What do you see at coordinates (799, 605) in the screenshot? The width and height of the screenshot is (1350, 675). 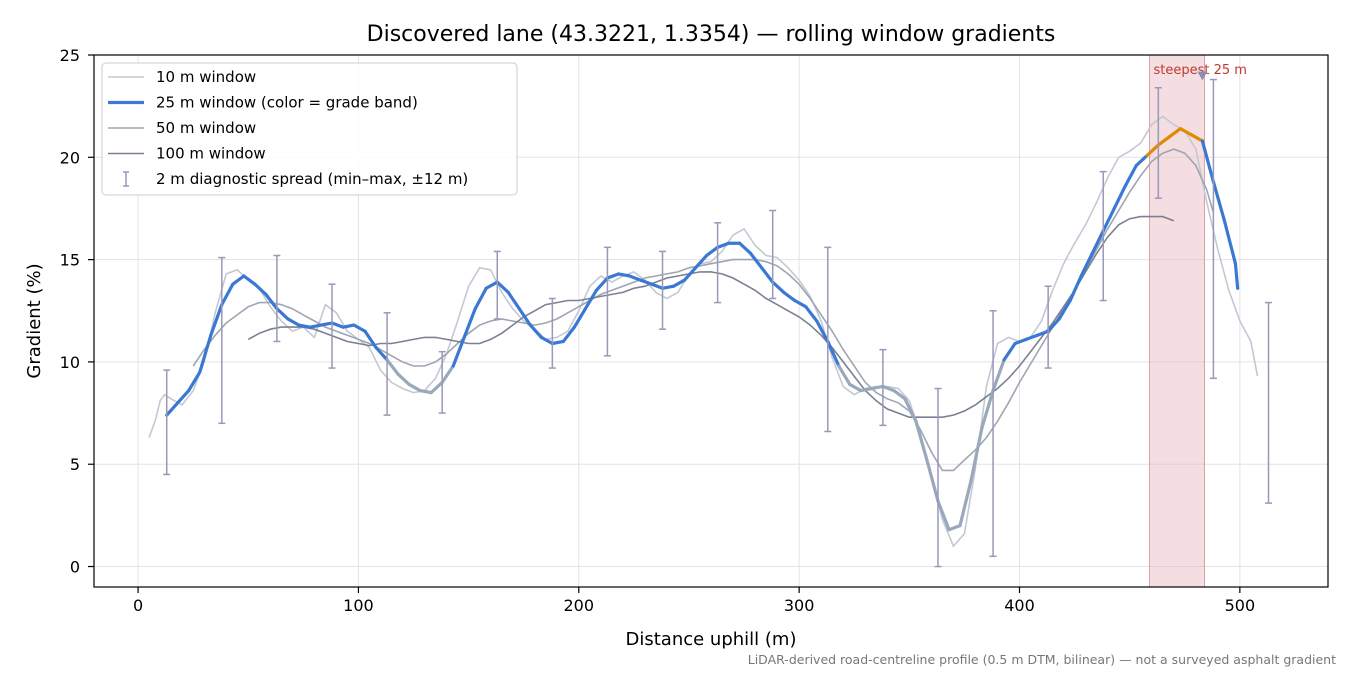 I see `x-tick-label: 300` at bounding box center [799, 605].